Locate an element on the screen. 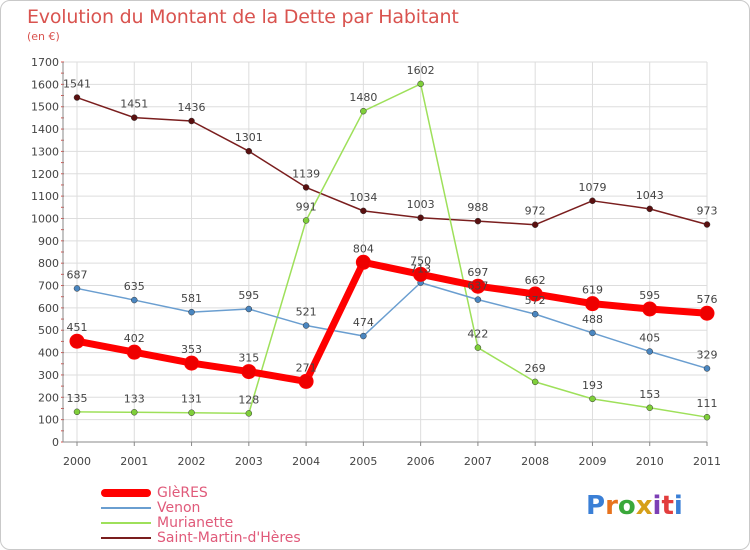 Image resolution: width=750 pixels, height=550 pixels. proxiti-logo: Proxiti is located at coordinates (634, 506).